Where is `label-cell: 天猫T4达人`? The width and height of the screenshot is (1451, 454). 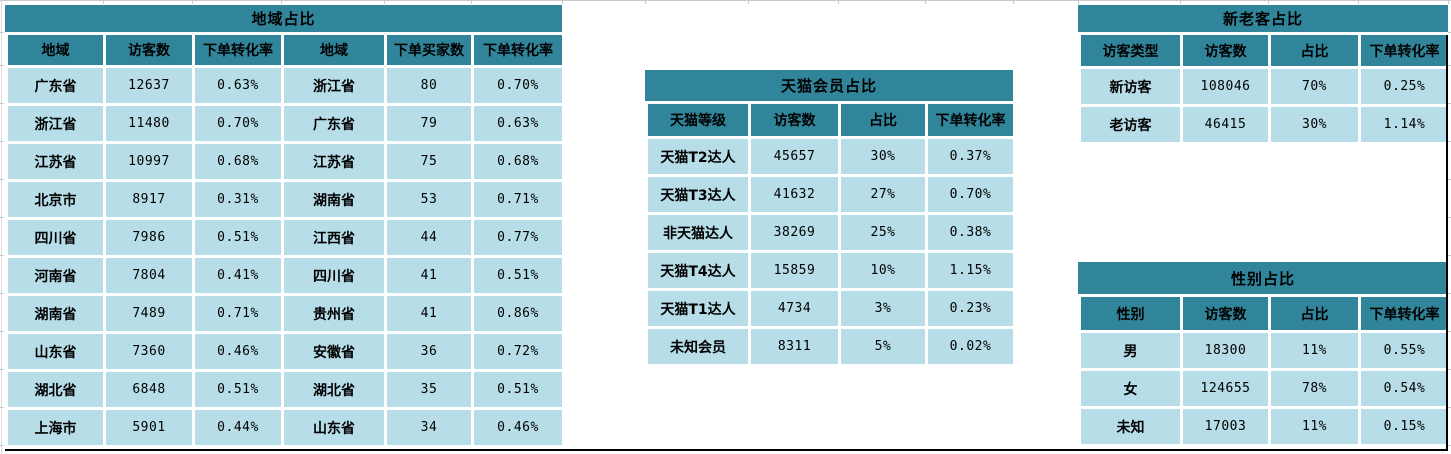
label-cell: 天猫T4达人 is located at coordinates (698, 270).